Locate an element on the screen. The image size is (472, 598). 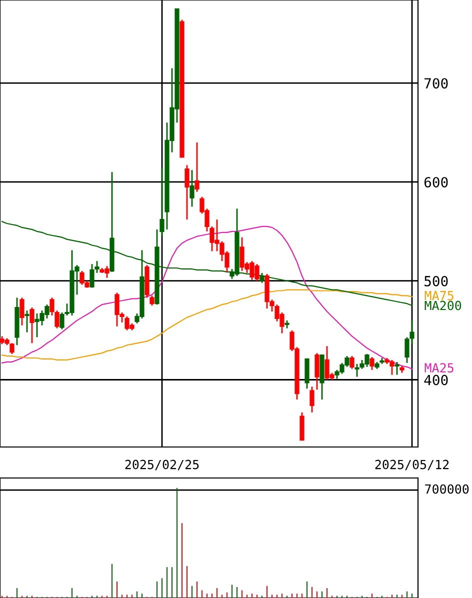
y-tick-label: 500 is located at coordinates (436, 281).